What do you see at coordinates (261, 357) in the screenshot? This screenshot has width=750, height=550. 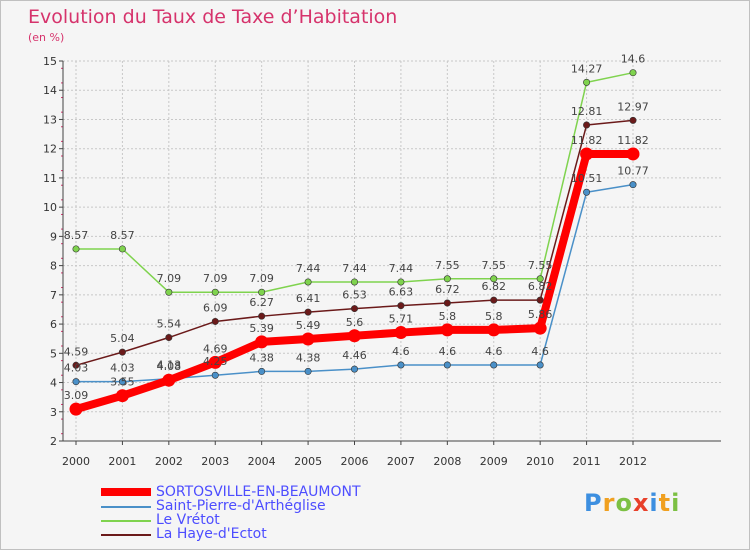 I see `data-label-saint-pierre: 4.38` at bounding box center [261, 357].